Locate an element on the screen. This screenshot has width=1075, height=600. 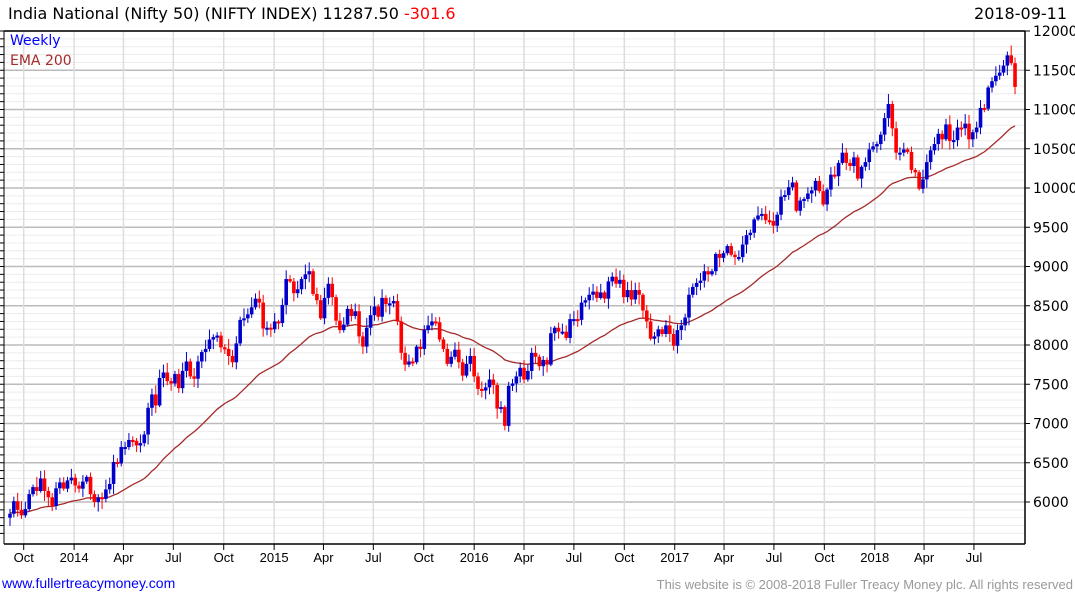
legend-ema: EMA 200 is located at coordinates (41, 61).